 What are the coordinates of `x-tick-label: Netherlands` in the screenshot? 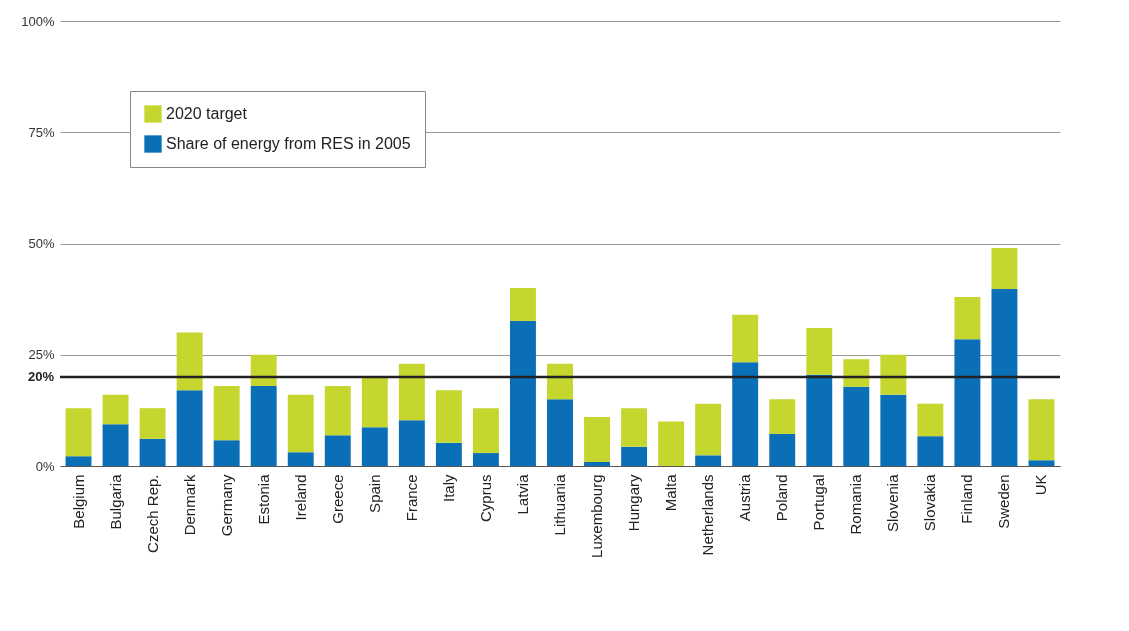 It's located at (708, 515).